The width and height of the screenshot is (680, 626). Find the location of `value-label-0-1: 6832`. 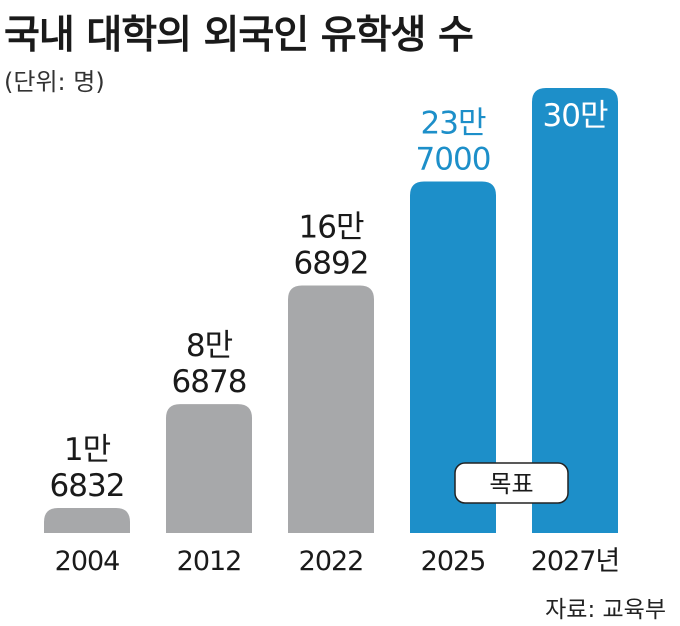

value-label-0-1: 6832 is located at coordinates (87, 486).